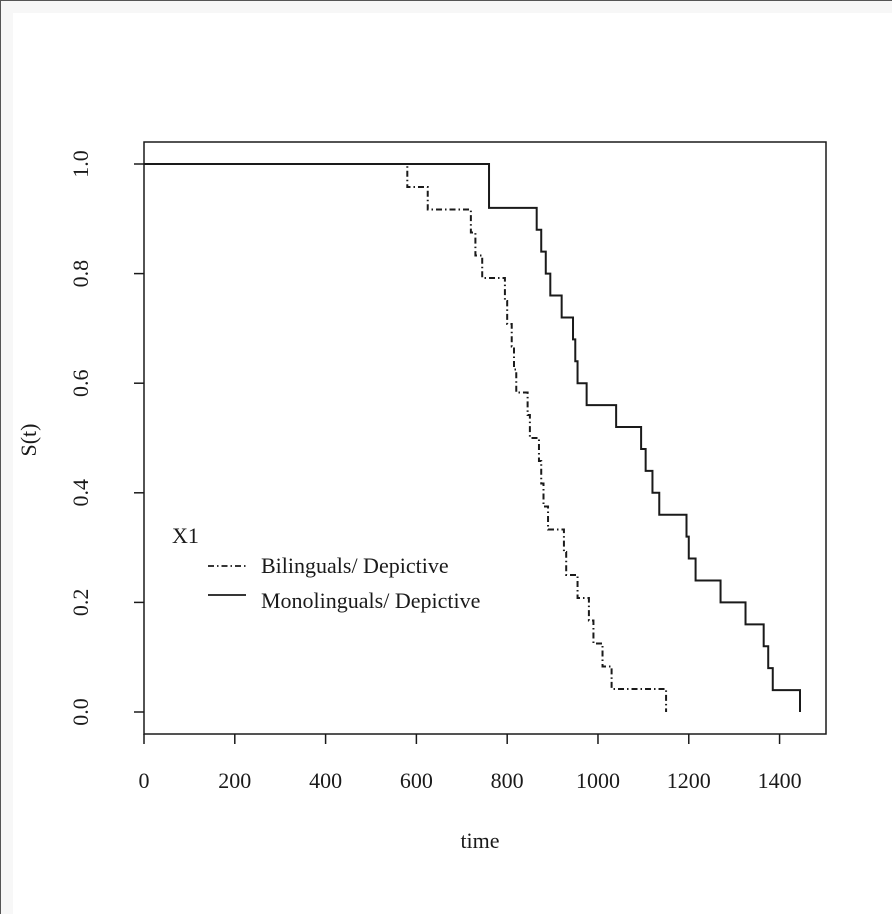  I want to click on y-axis-label: S(t), so click(28, 440).